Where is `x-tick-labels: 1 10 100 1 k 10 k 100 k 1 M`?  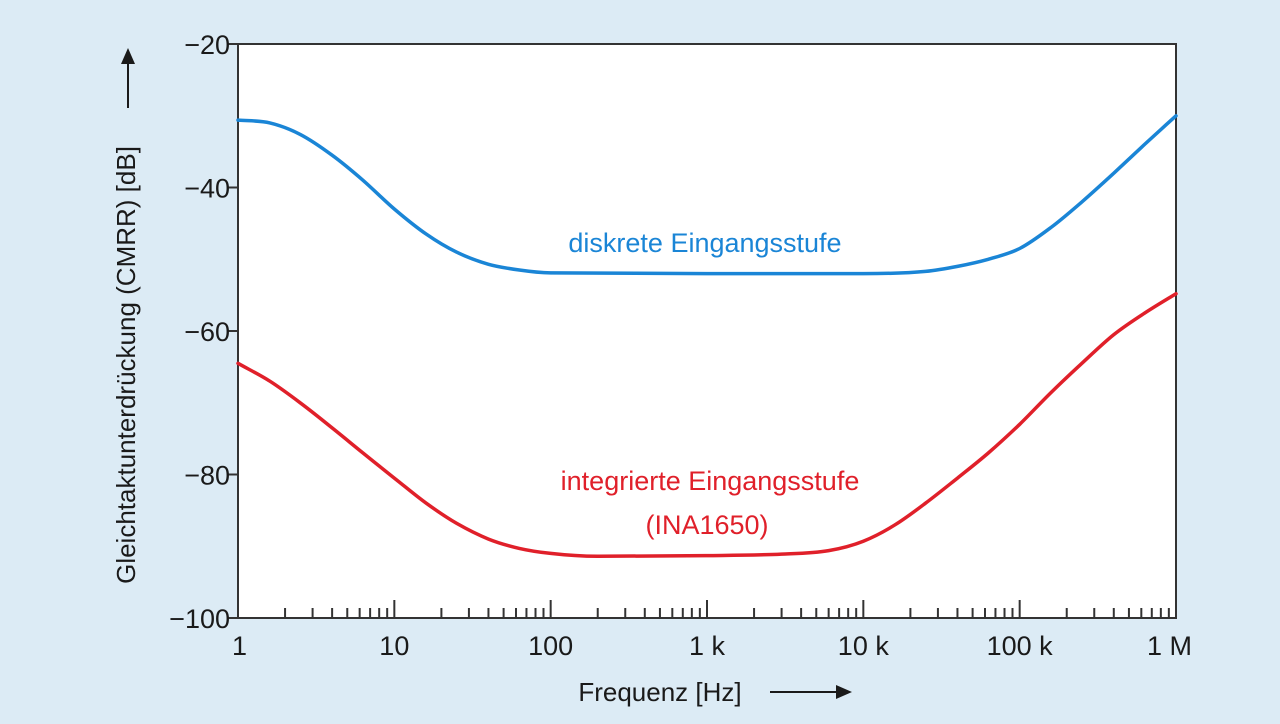
x-tick-labels: 1 10 100 1 k 10 k 100 k 1 M is located at coordinates (712, 646).